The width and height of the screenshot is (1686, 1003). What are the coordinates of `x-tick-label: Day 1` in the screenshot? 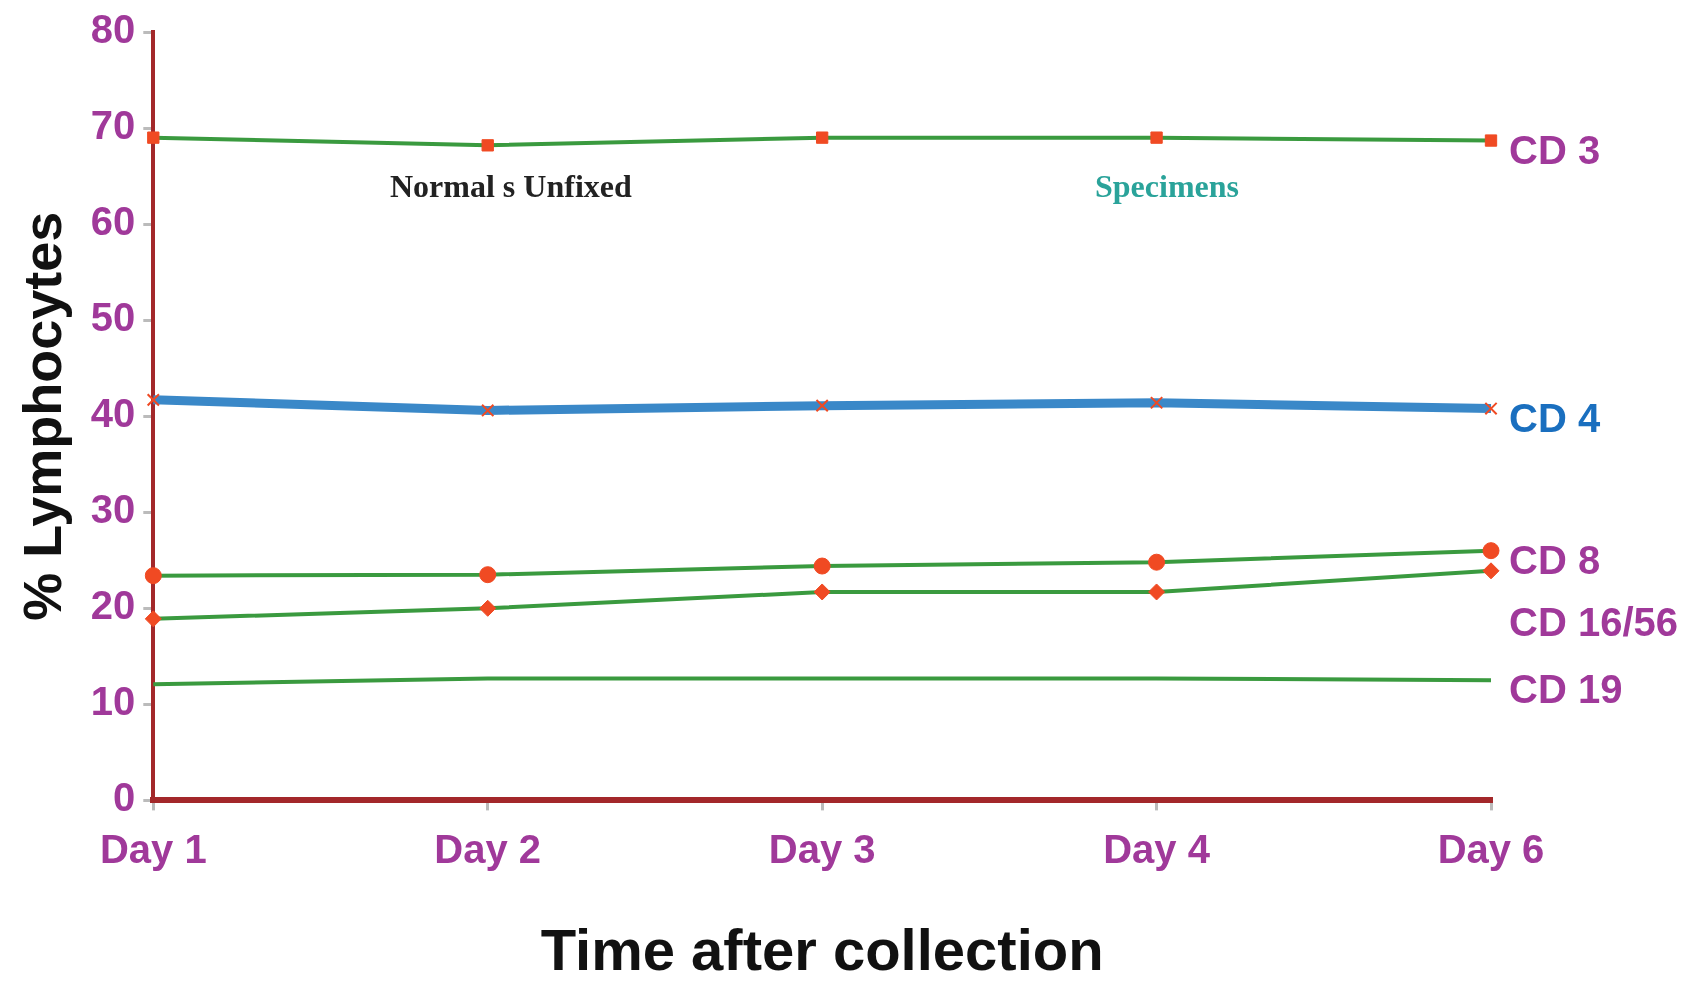 It's located at (153, 849).